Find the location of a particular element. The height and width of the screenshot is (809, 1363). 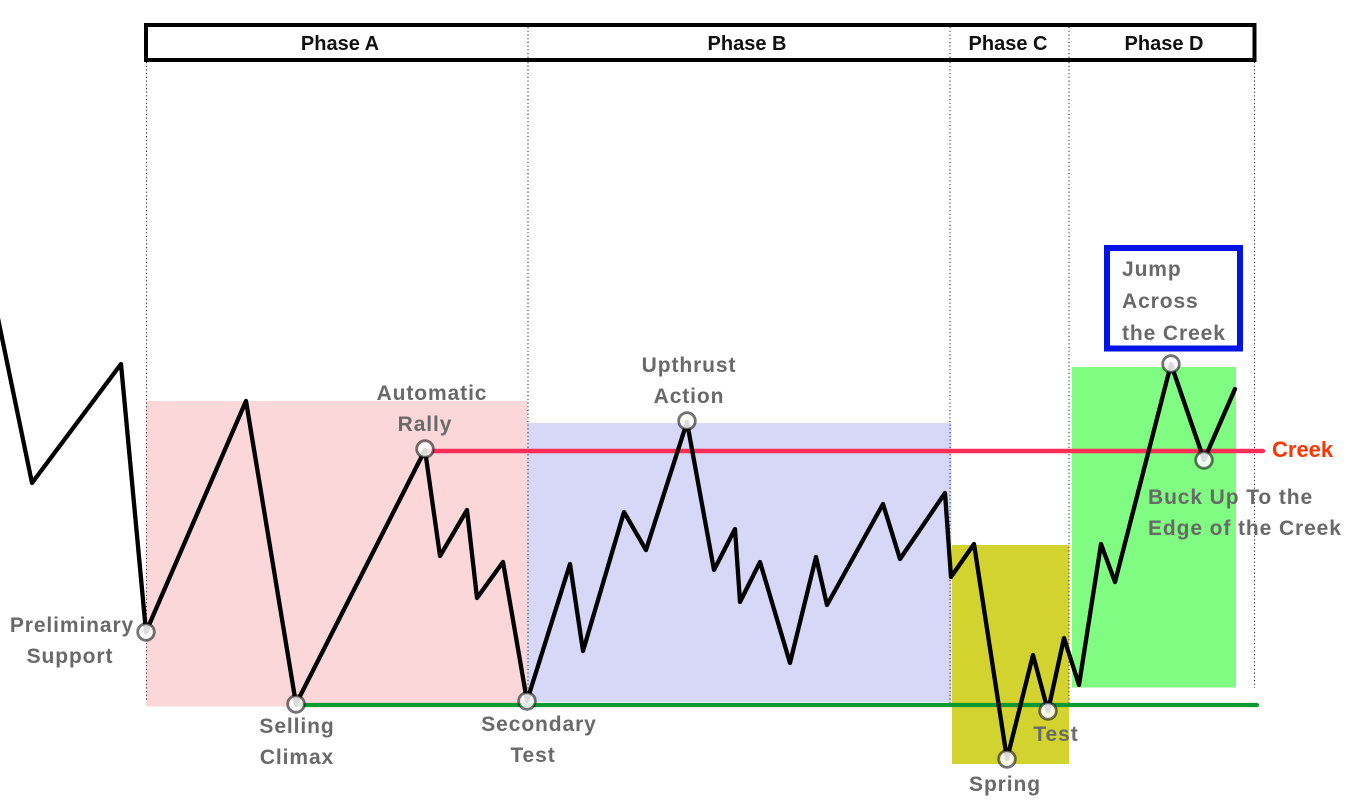

svg-text: Phase D is located at coordinates (1164, 44).